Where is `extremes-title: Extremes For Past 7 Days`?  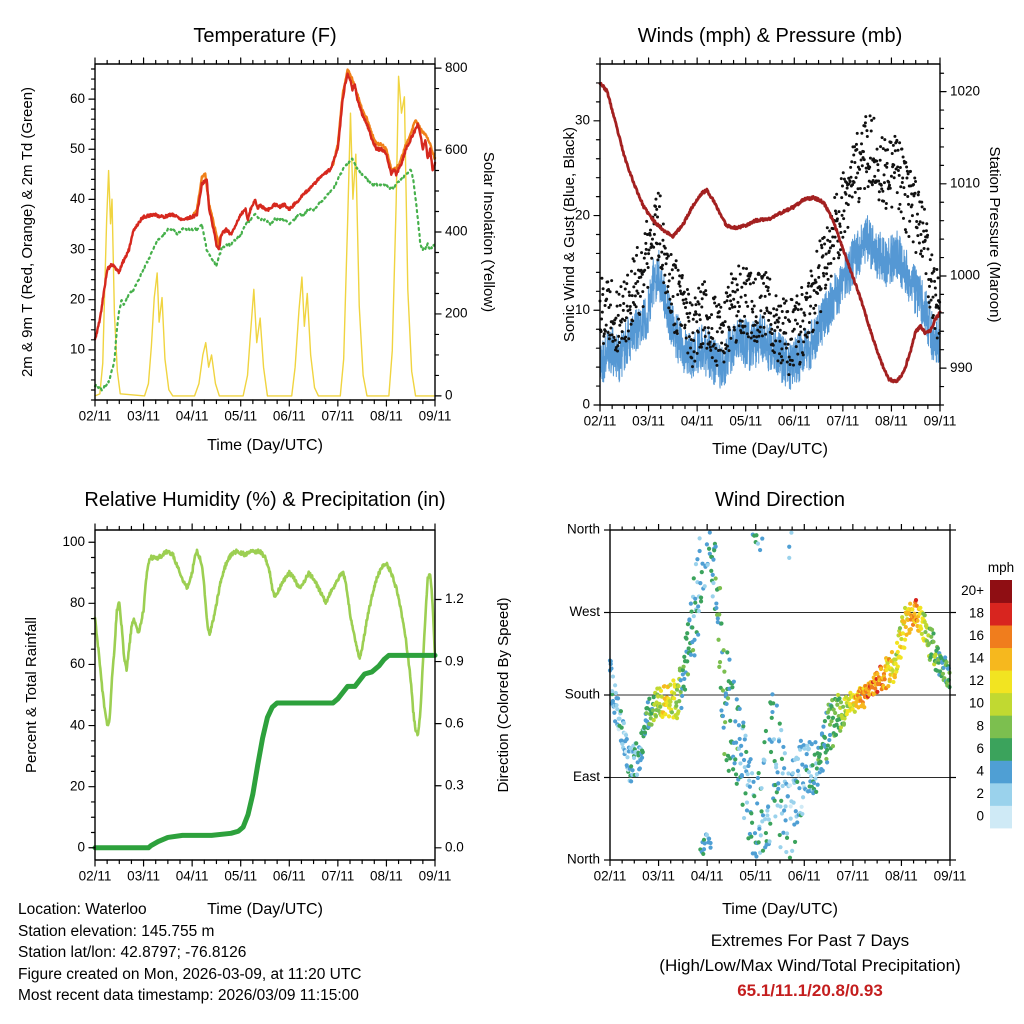
extremes-title: Extremes For Past 7 Days is located at coordinates (810, 940).